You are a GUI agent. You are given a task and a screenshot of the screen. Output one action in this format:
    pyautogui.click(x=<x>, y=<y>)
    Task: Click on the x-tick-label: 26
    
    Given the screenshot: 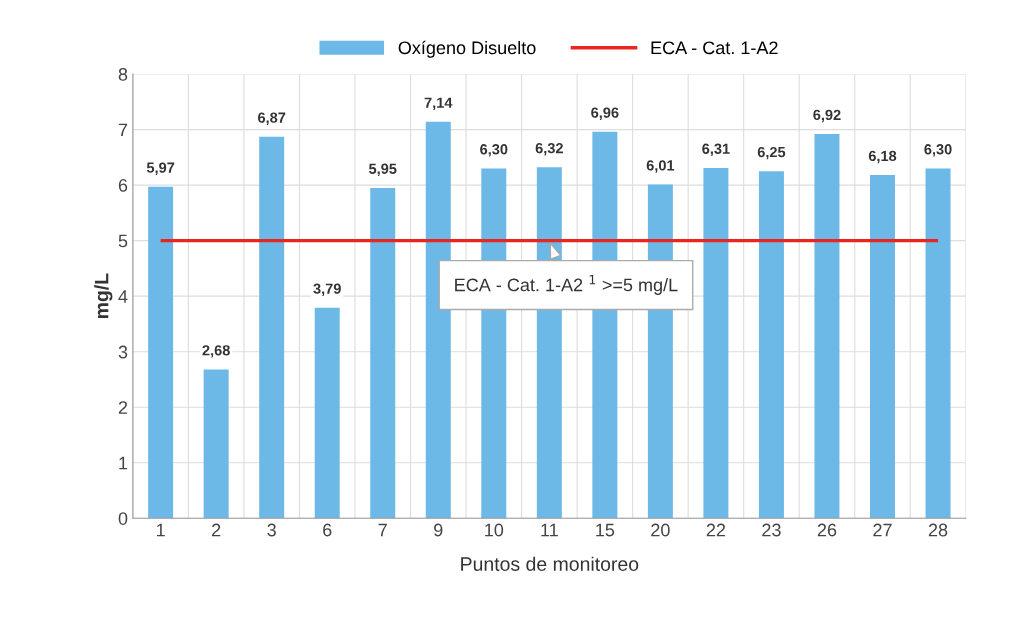 What is the action you would take?
    pyautogui.click(x=827, y=530)
    